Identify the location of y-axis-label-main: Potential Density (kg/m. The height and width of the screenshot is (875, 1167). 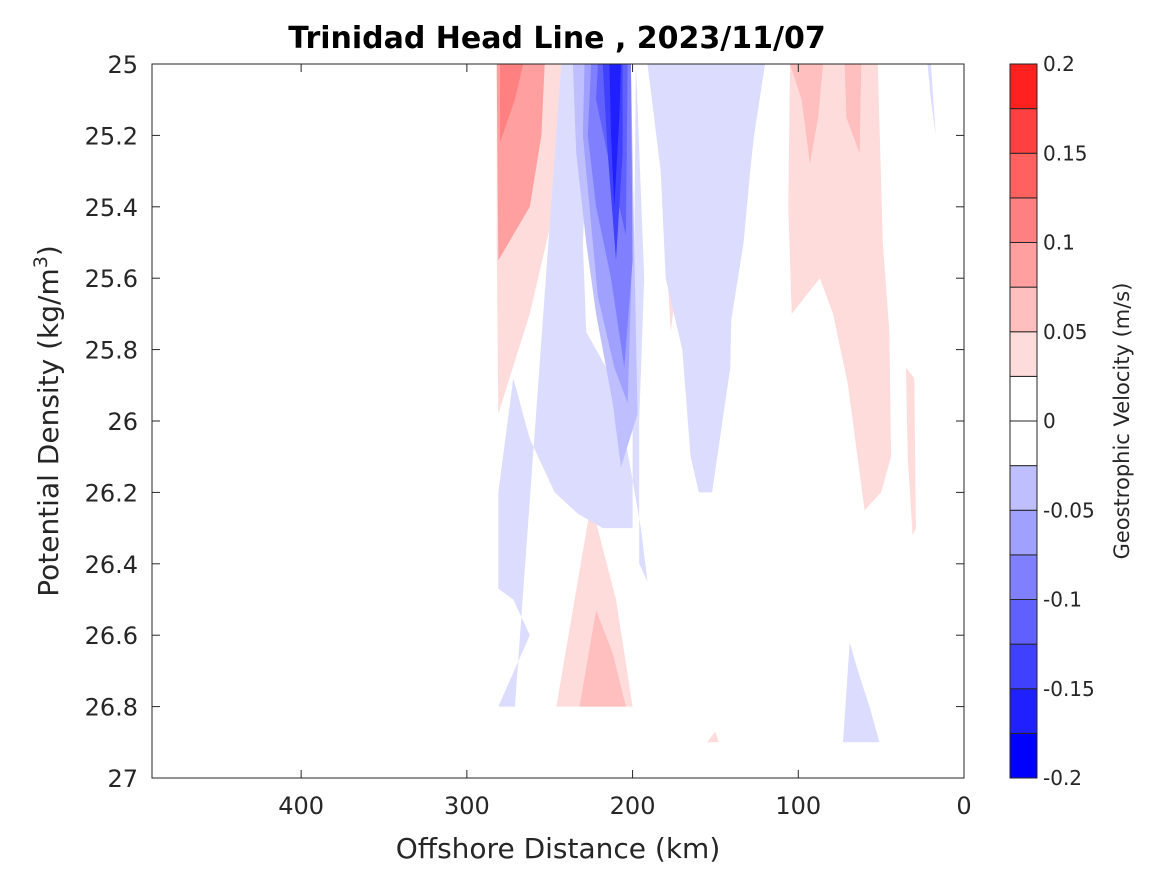
(48, 432).